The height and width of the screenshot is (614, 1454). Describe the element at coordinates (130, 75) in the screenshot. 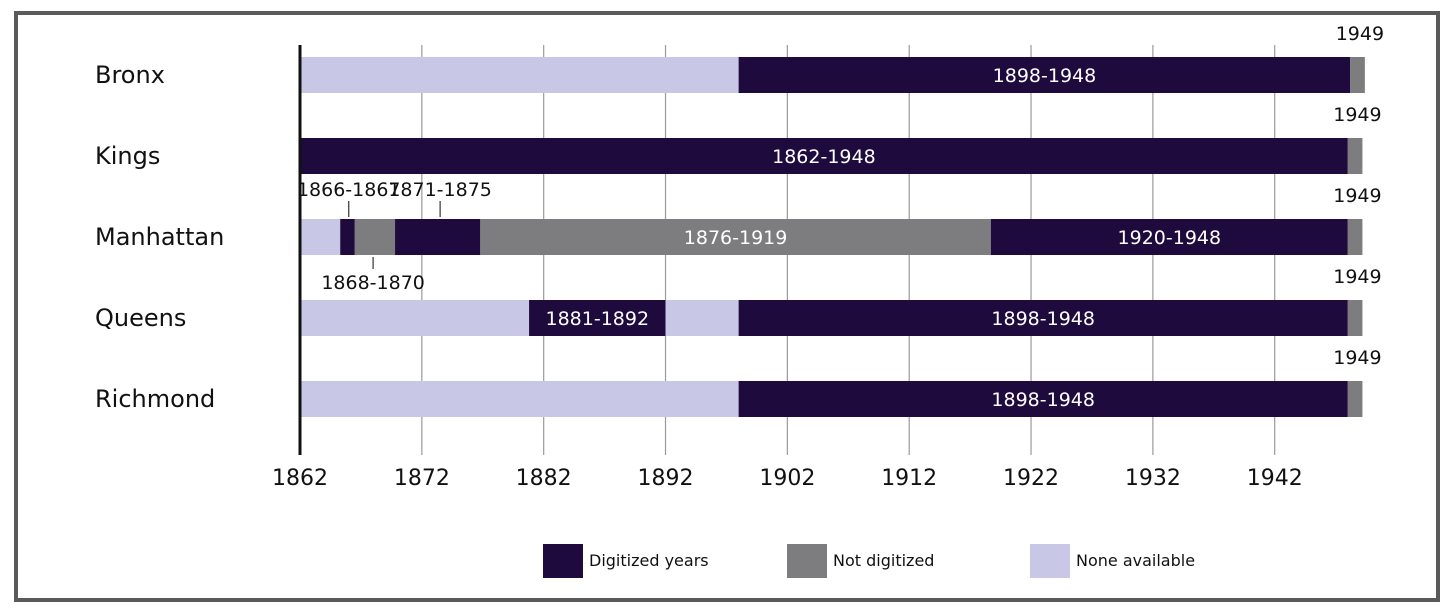

I see `row-label: Bronx` at that location.